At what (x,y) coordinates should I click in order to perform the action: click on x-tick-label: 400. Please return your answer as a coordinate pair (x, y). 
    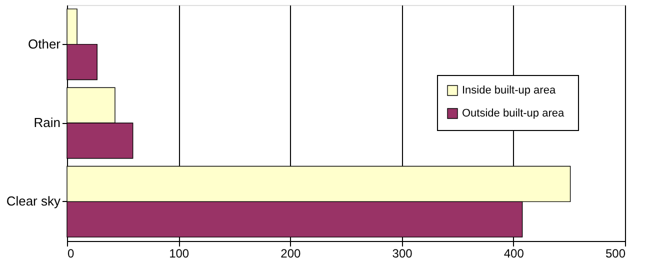
    Looking at the image, I should click on (514, 253).